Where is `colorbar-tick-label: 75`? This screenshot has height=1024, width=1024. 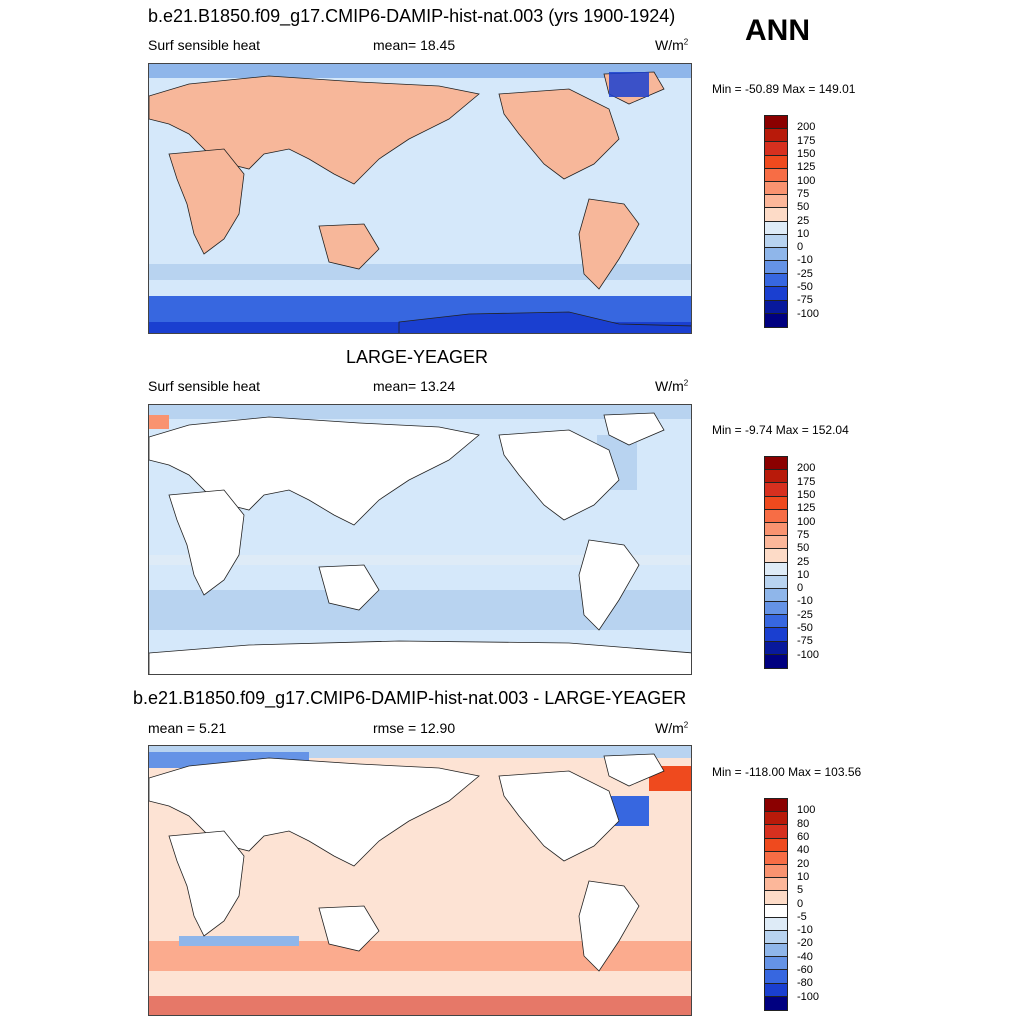 colorbar-tick-label: 75 is located at coordinates (803, 534).